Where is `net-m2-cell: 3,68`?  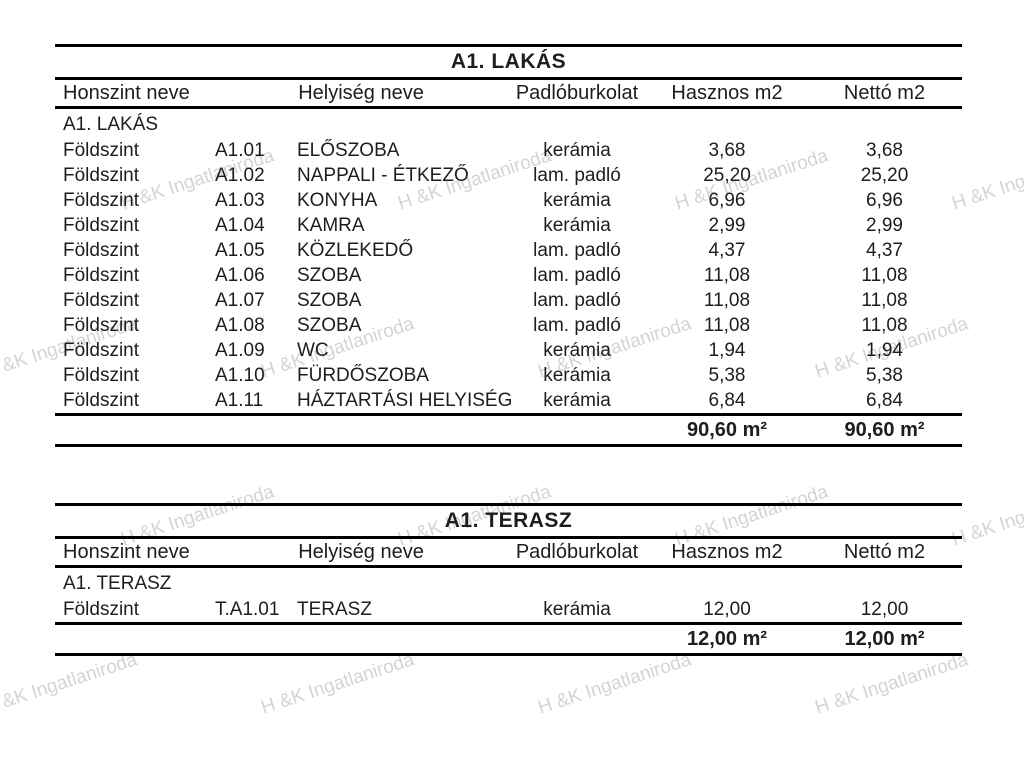
net-m2-cell: 3,68 is located at coordinates (884, 150).